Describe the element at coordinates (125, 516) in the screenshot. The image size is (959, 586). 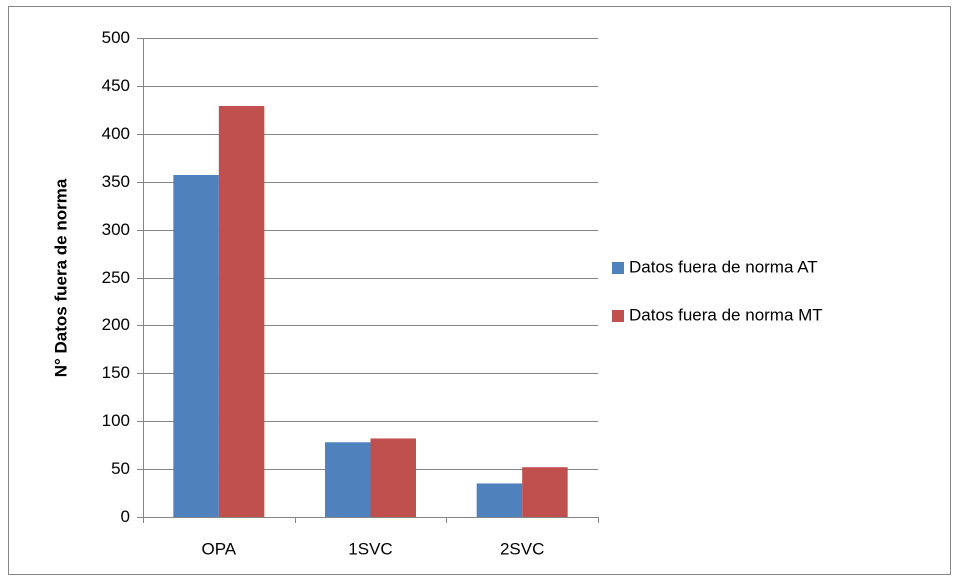
I see `y-tick-label: 0` at that location.